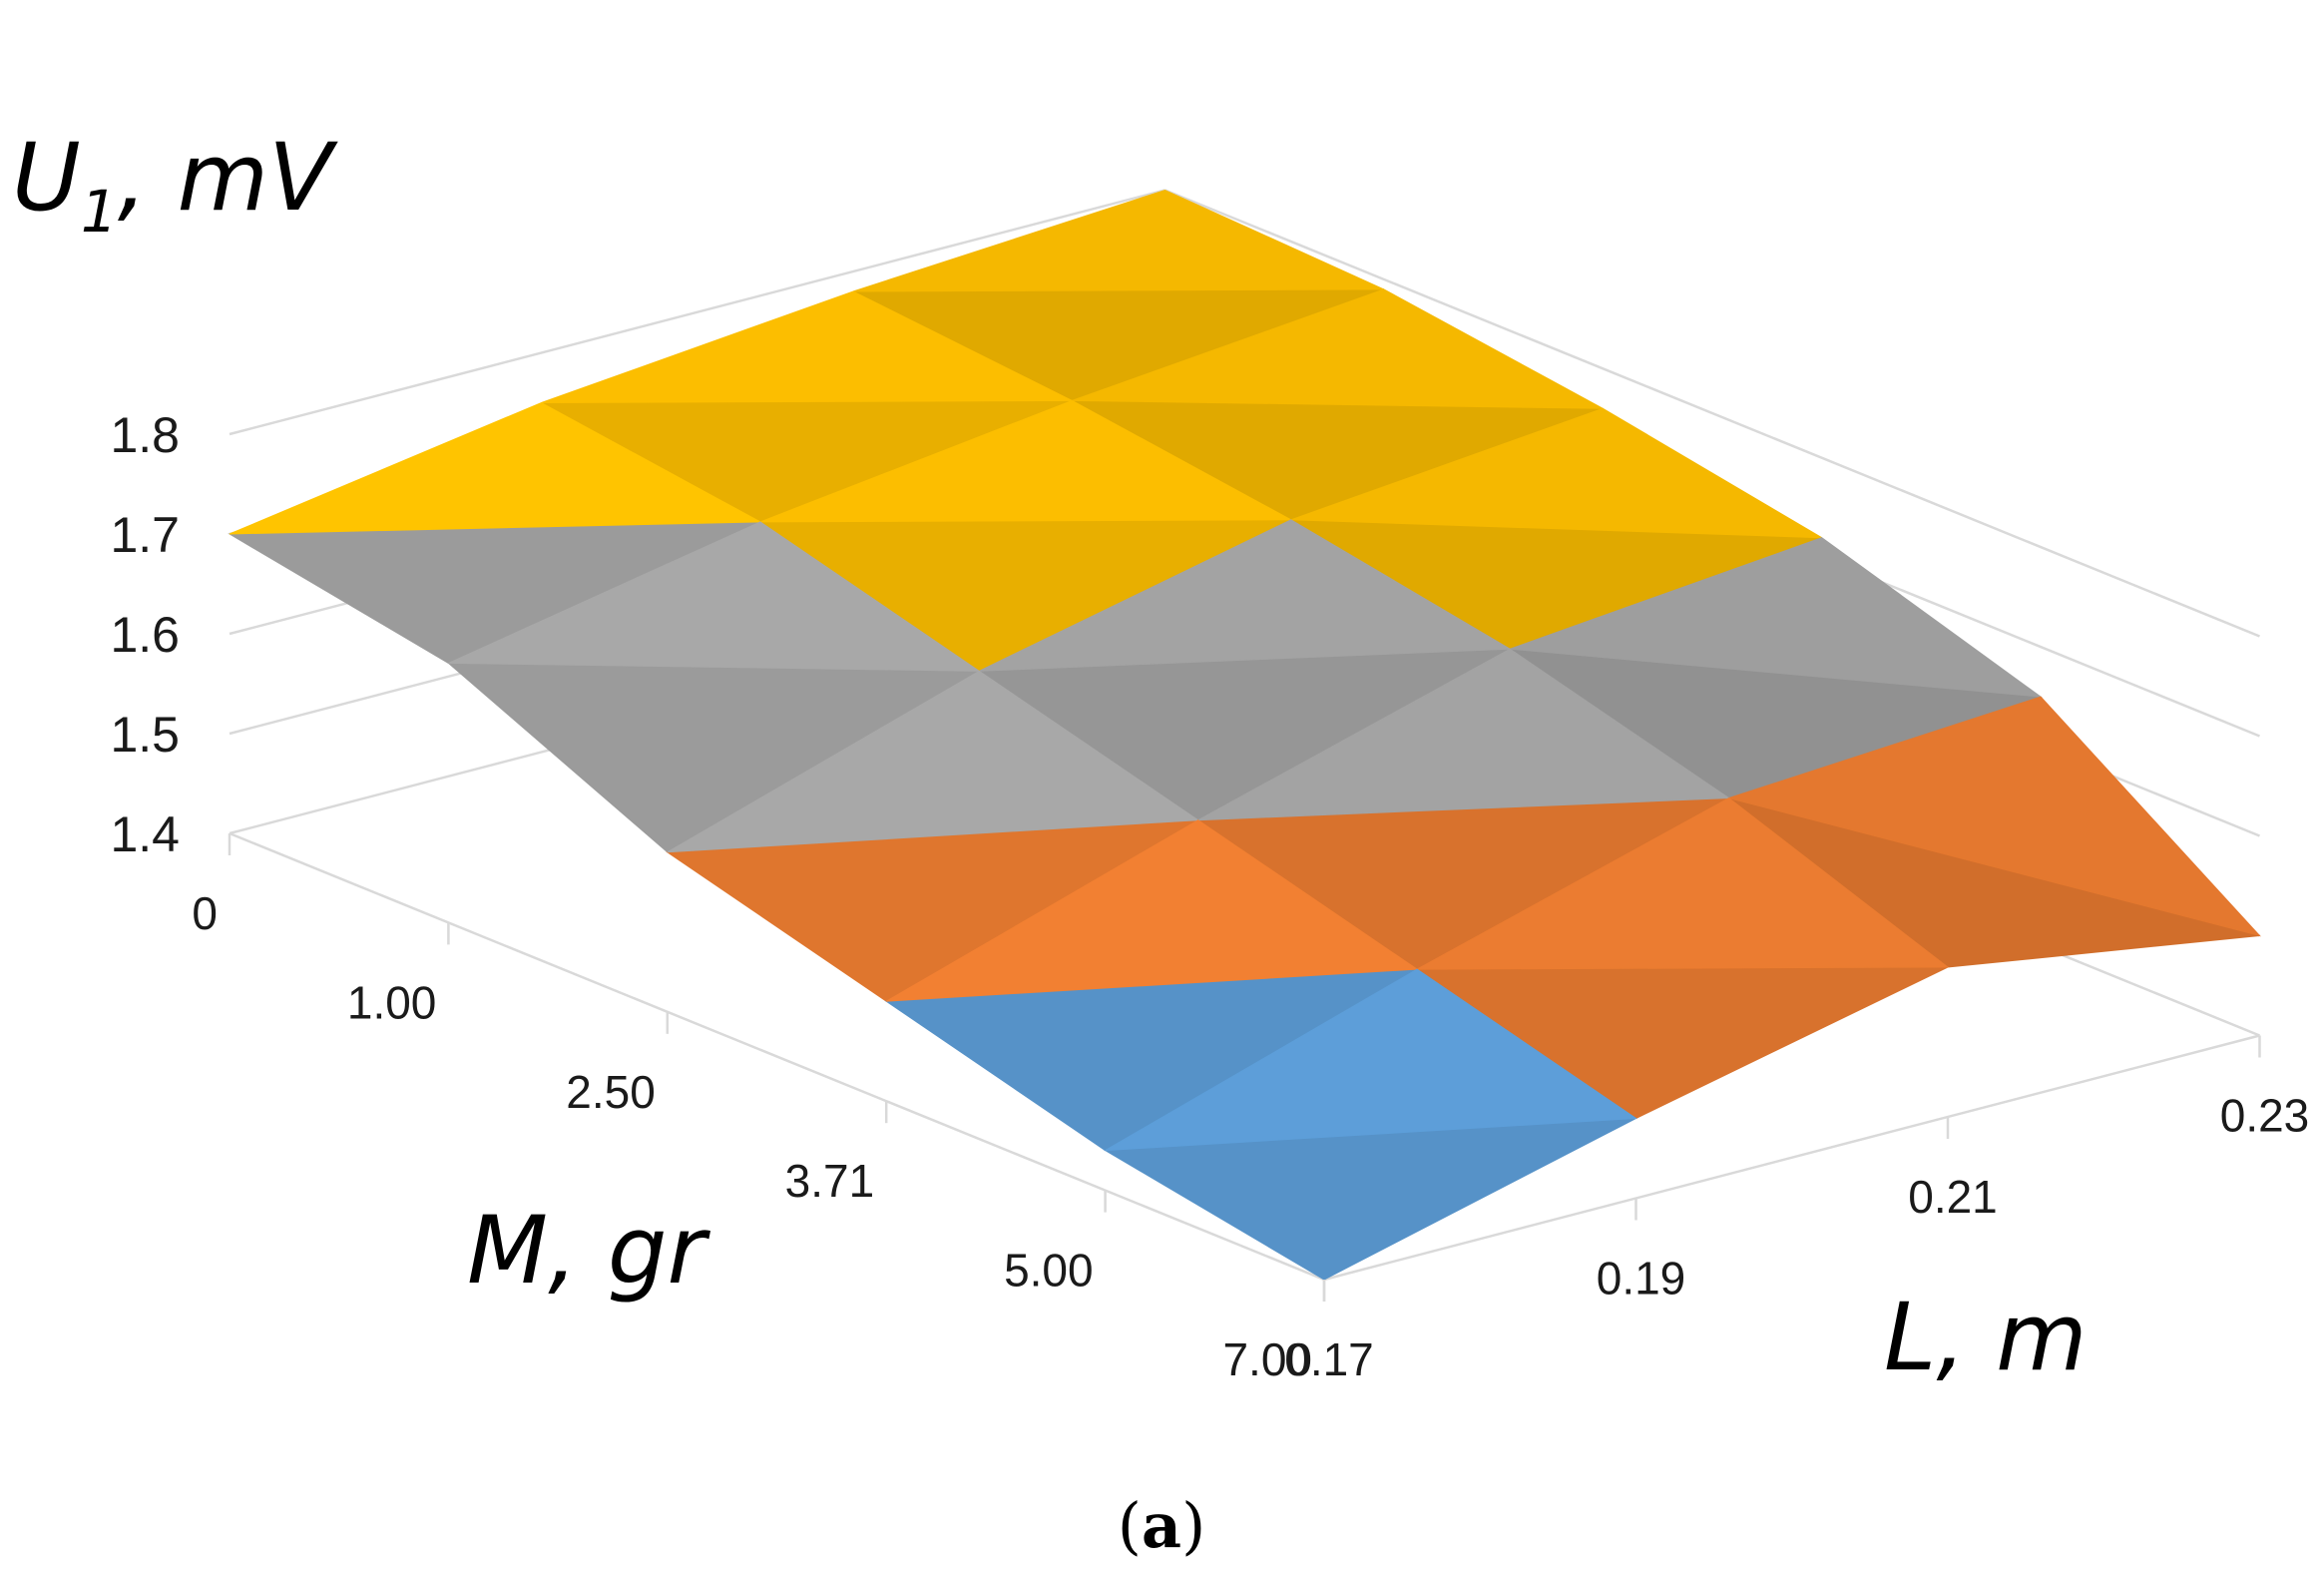  Describe the element at coordinates (1641, 1279) in the screenshot. I see `y-tick-label: 0.19` at that location.